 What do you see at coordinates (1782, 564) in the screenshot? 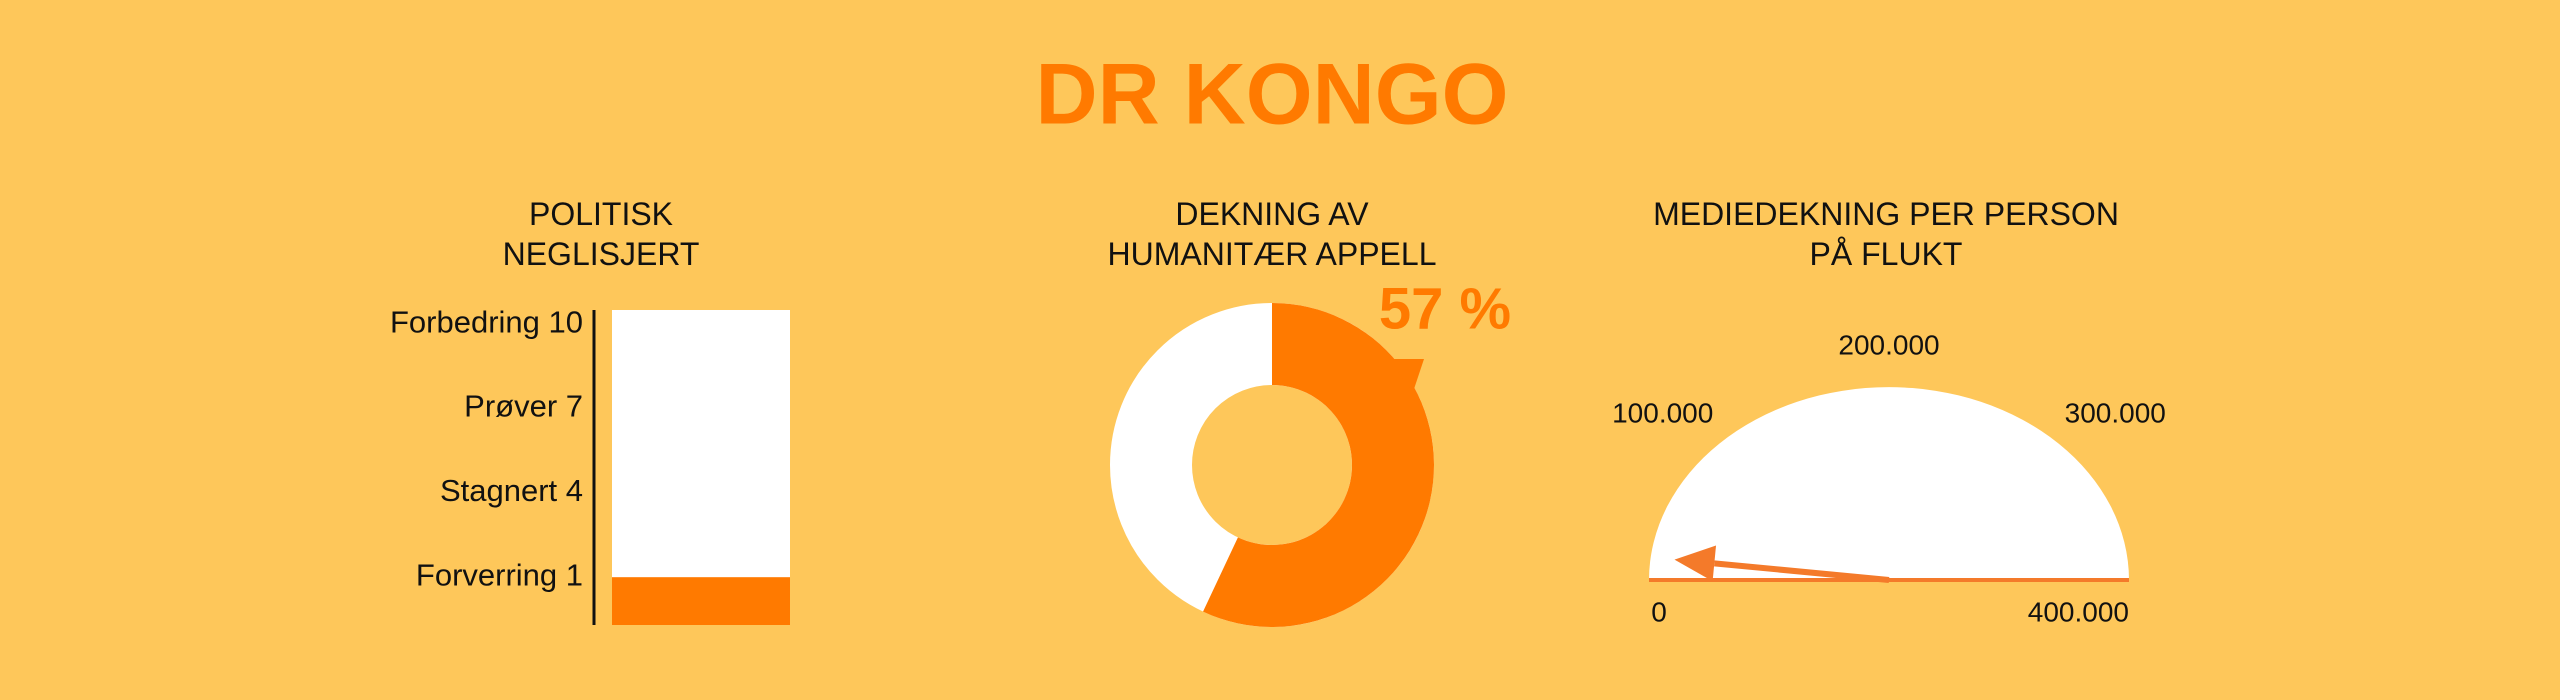
I see `gauge-needle` at bounding box center [1782, 564].